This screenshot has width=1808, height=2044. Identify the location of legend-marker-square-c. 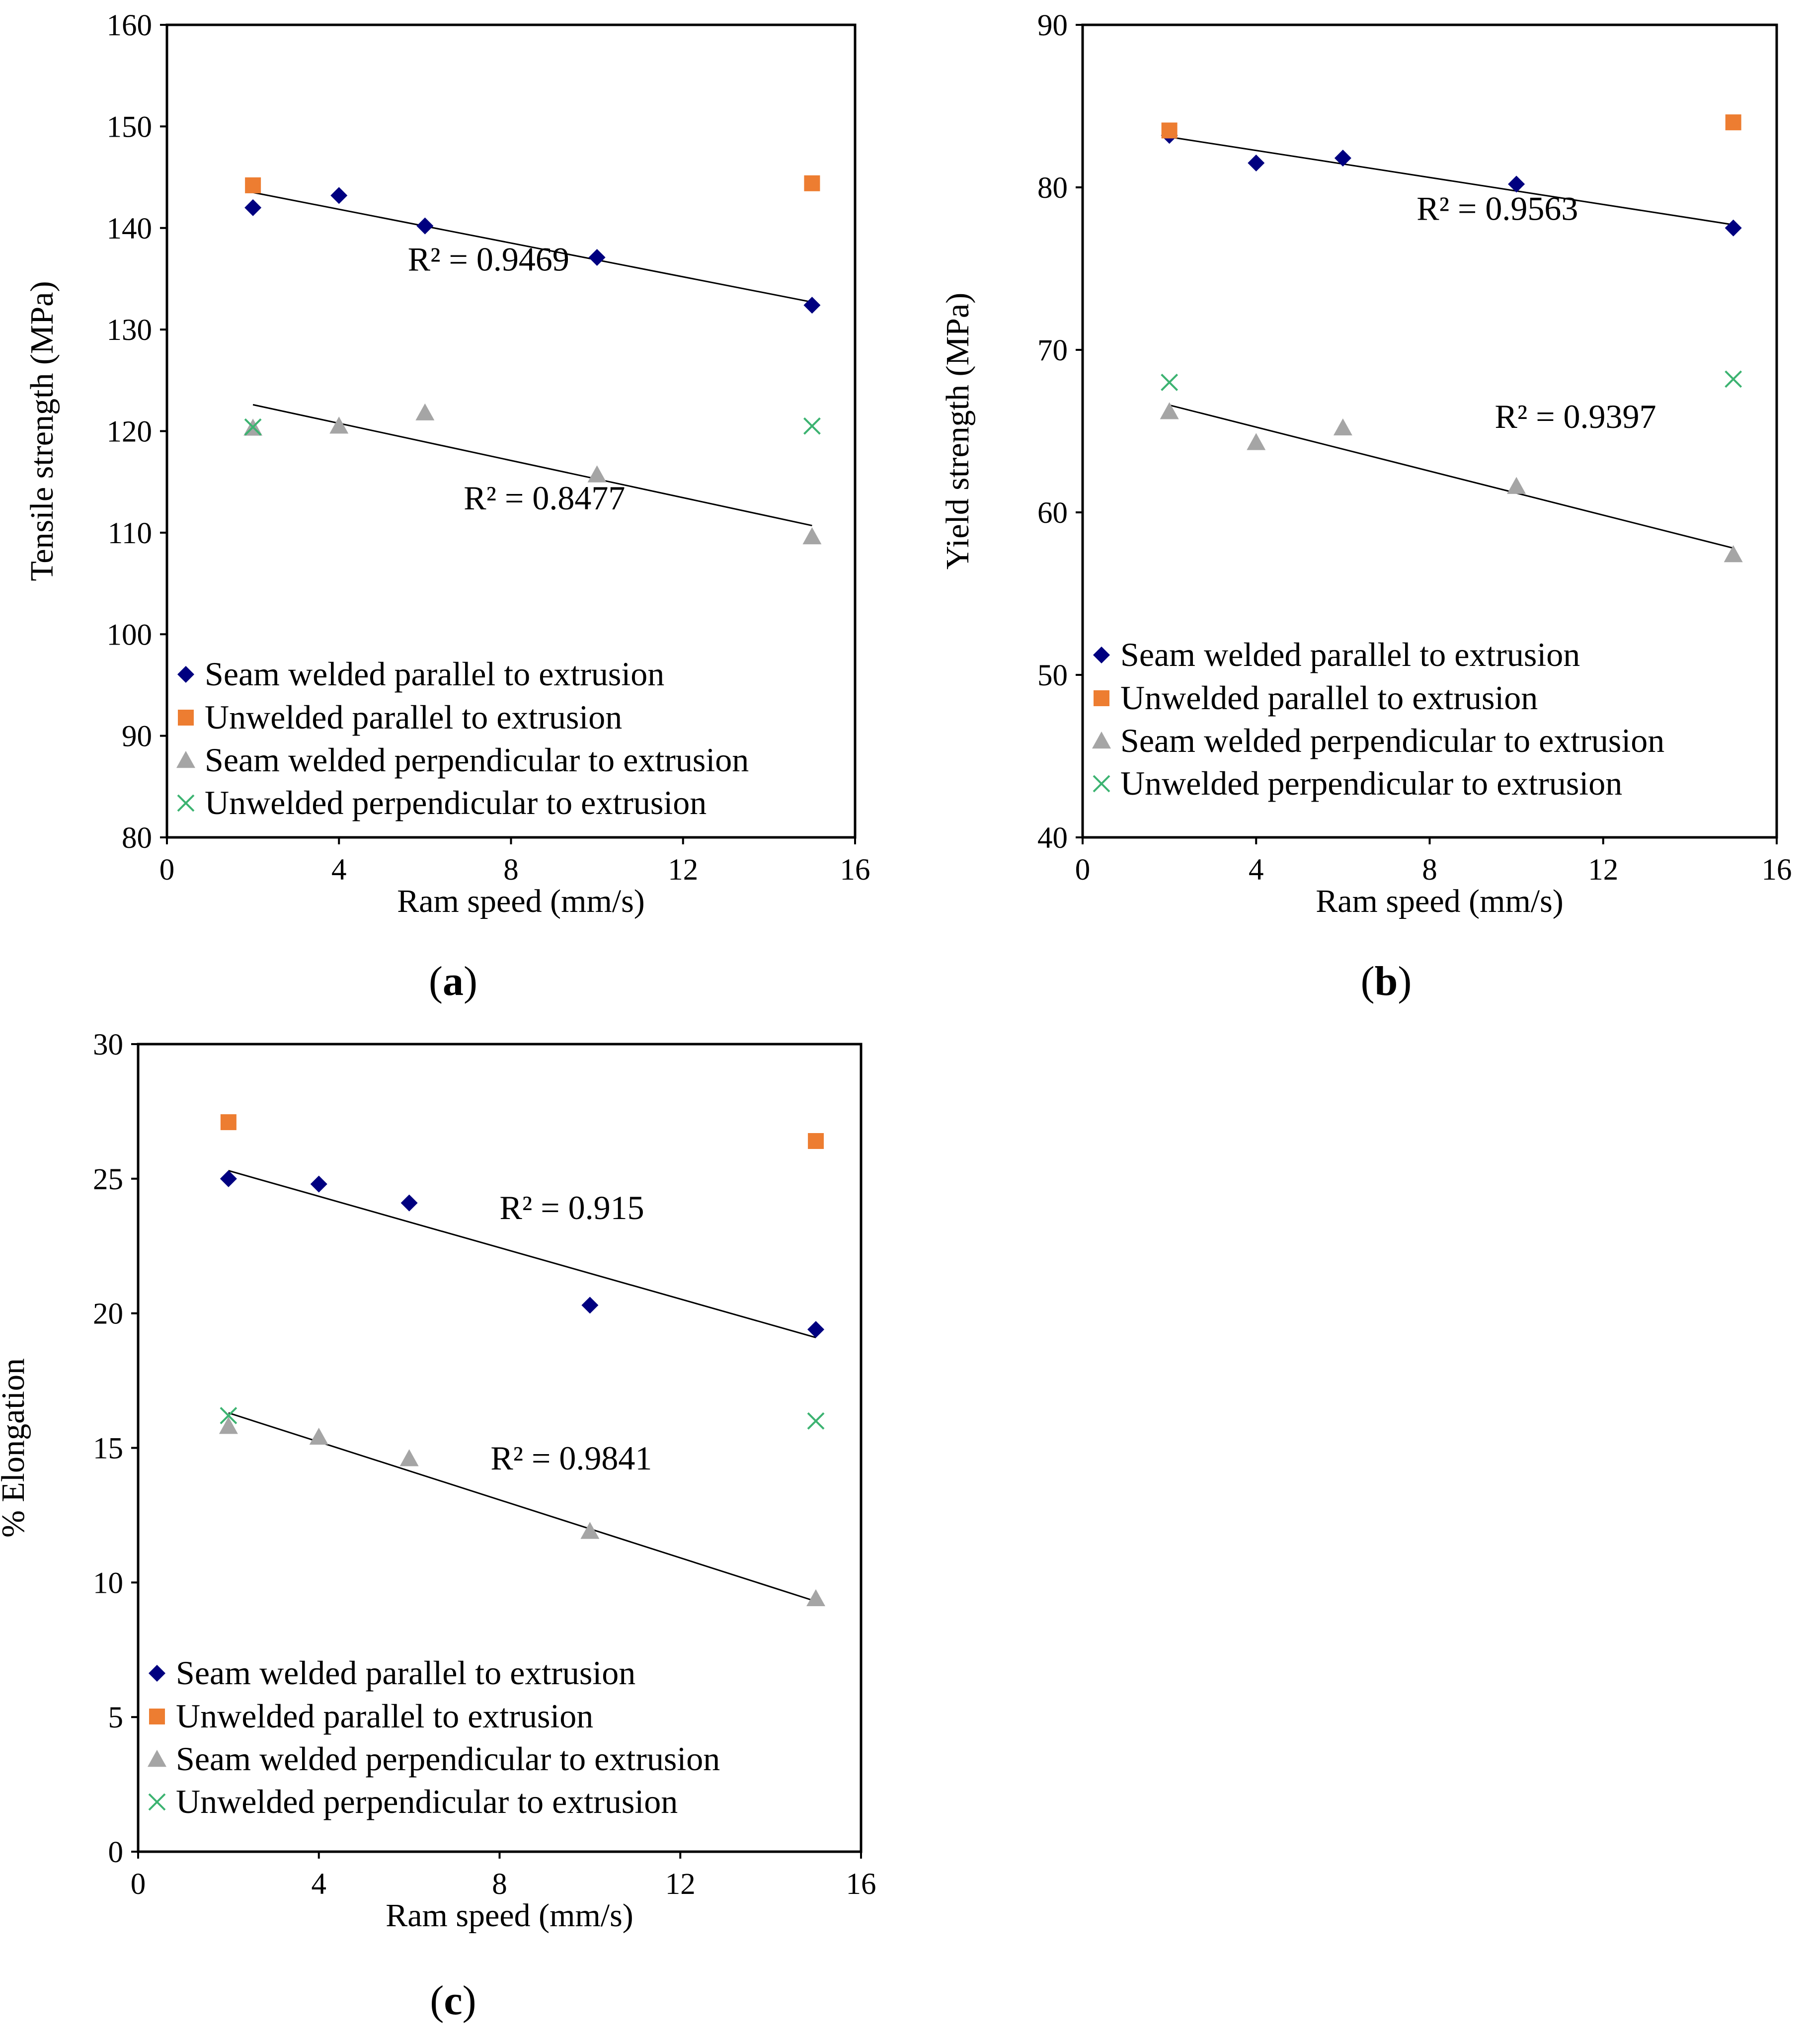
(157, 1716).